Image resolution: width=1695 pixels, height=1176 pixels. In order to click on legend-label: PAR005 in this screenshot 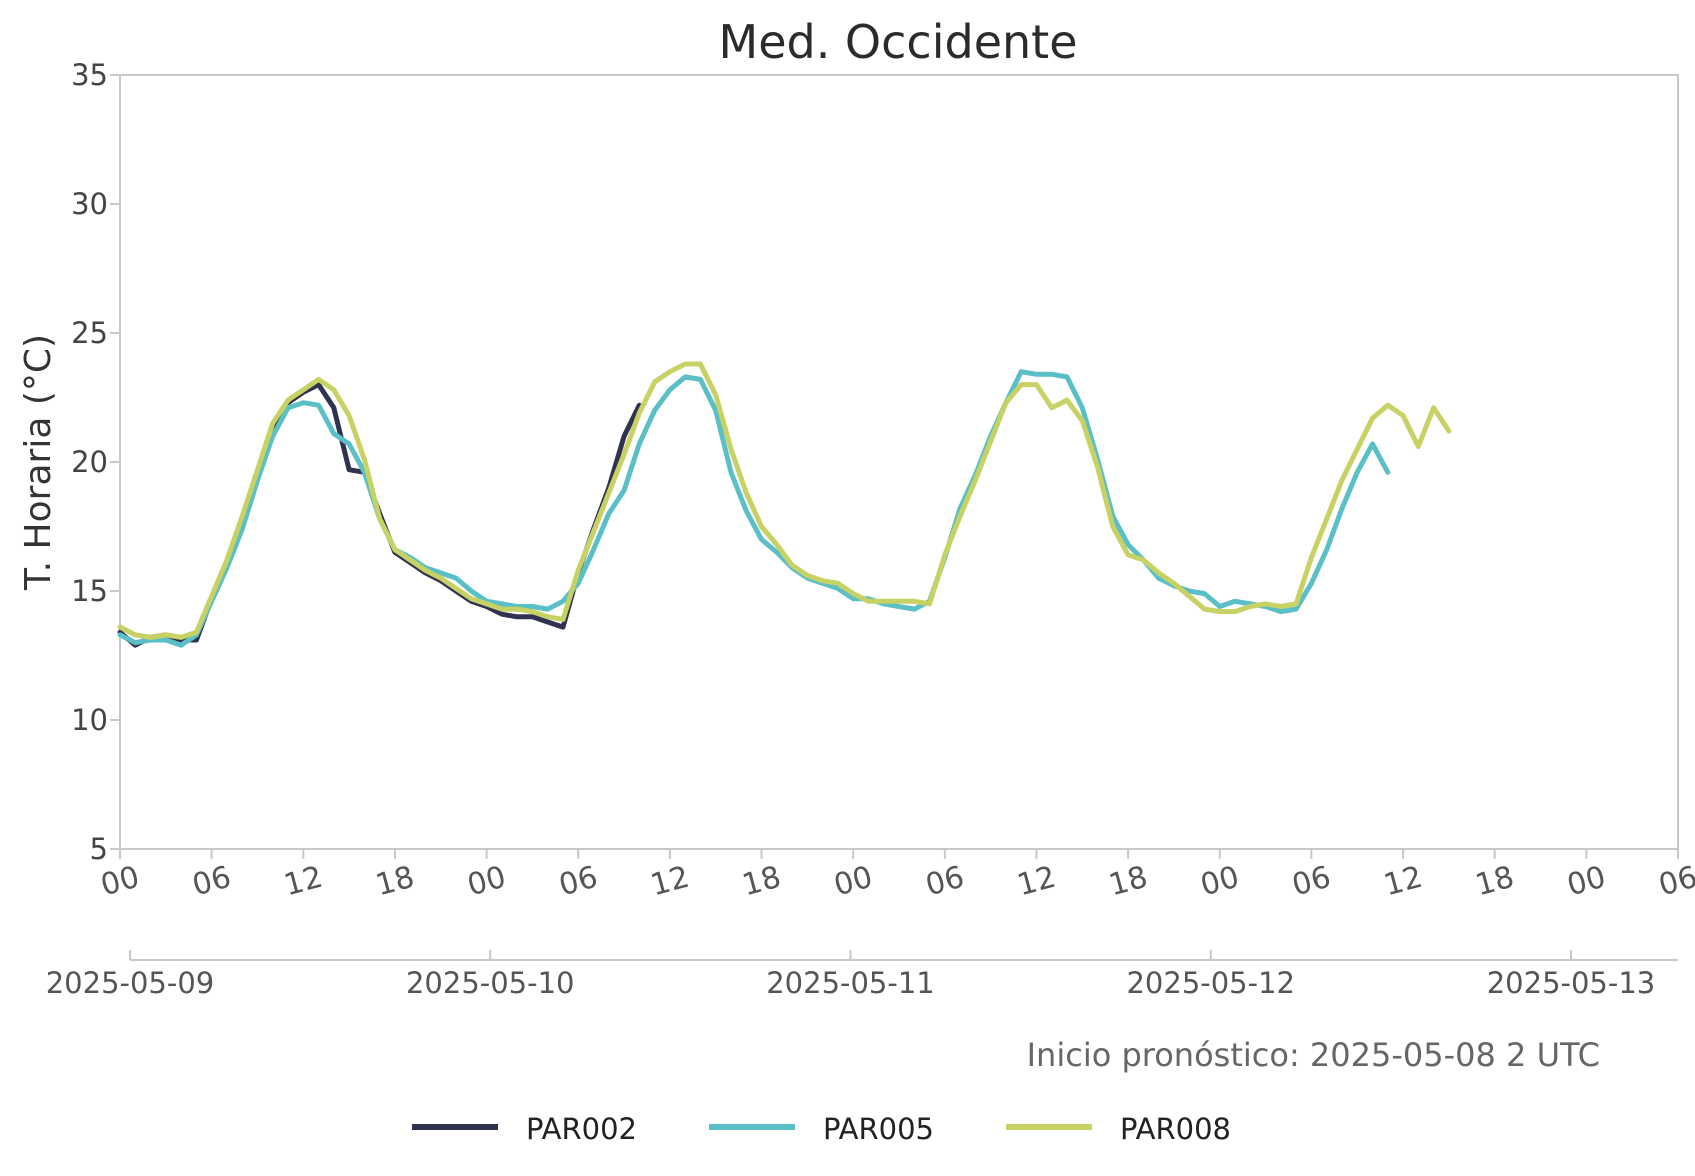, I will do `click(878, 1129)`.